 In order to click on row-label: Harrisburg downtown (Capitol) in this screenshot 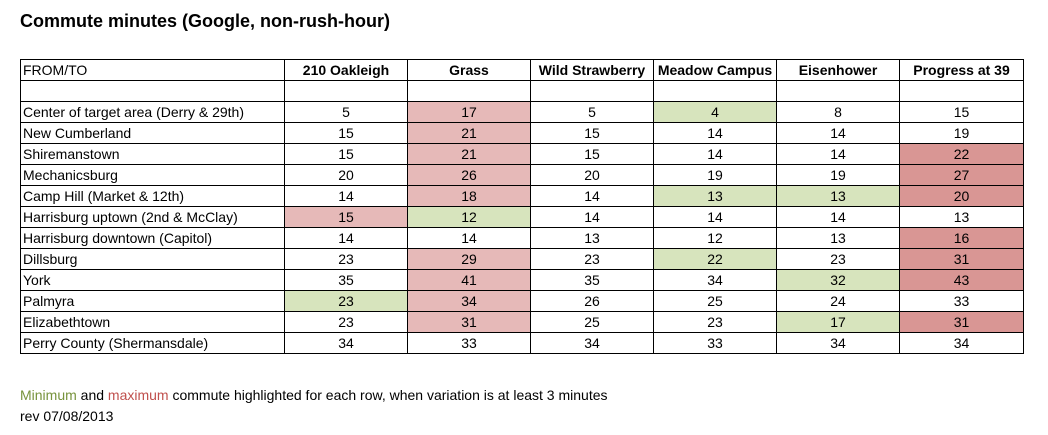, I will do `click(152, 238)`.